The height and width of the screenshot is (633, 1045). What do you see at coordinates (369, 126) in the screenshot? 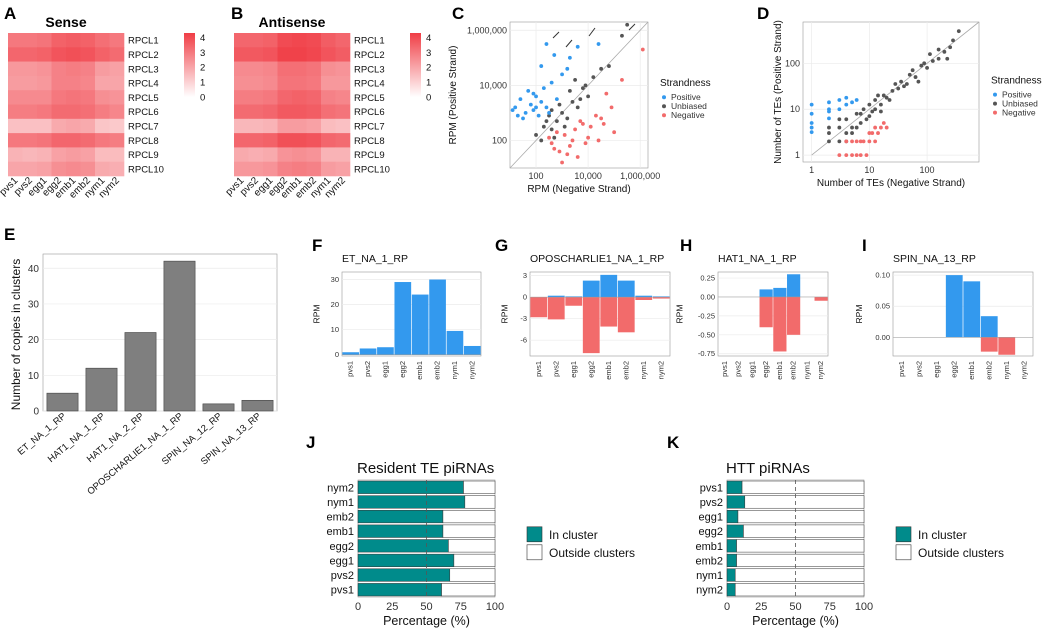
I see `heatmap-row-label: RPCL7` at bounding box center [369, 126].